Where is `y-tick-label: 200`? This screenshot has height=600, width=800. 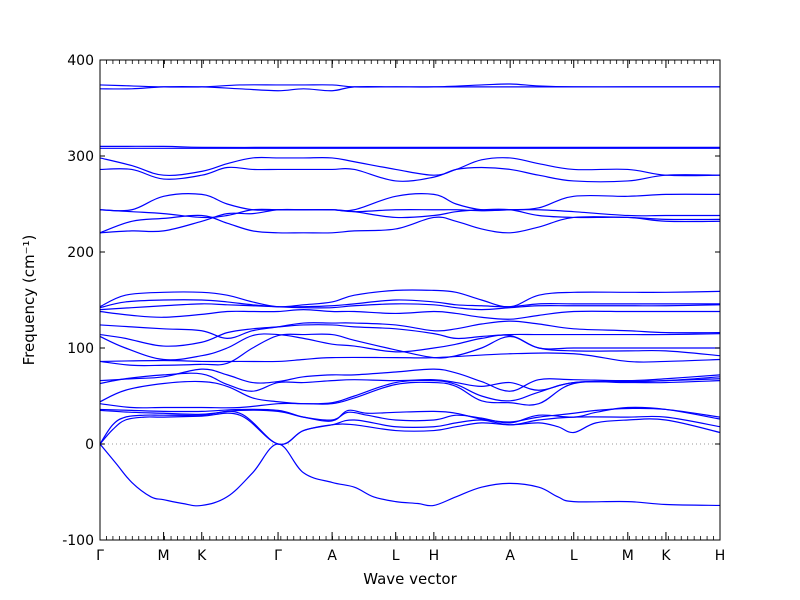
y-tick-label: 200 is located at coordinates (80, 253).